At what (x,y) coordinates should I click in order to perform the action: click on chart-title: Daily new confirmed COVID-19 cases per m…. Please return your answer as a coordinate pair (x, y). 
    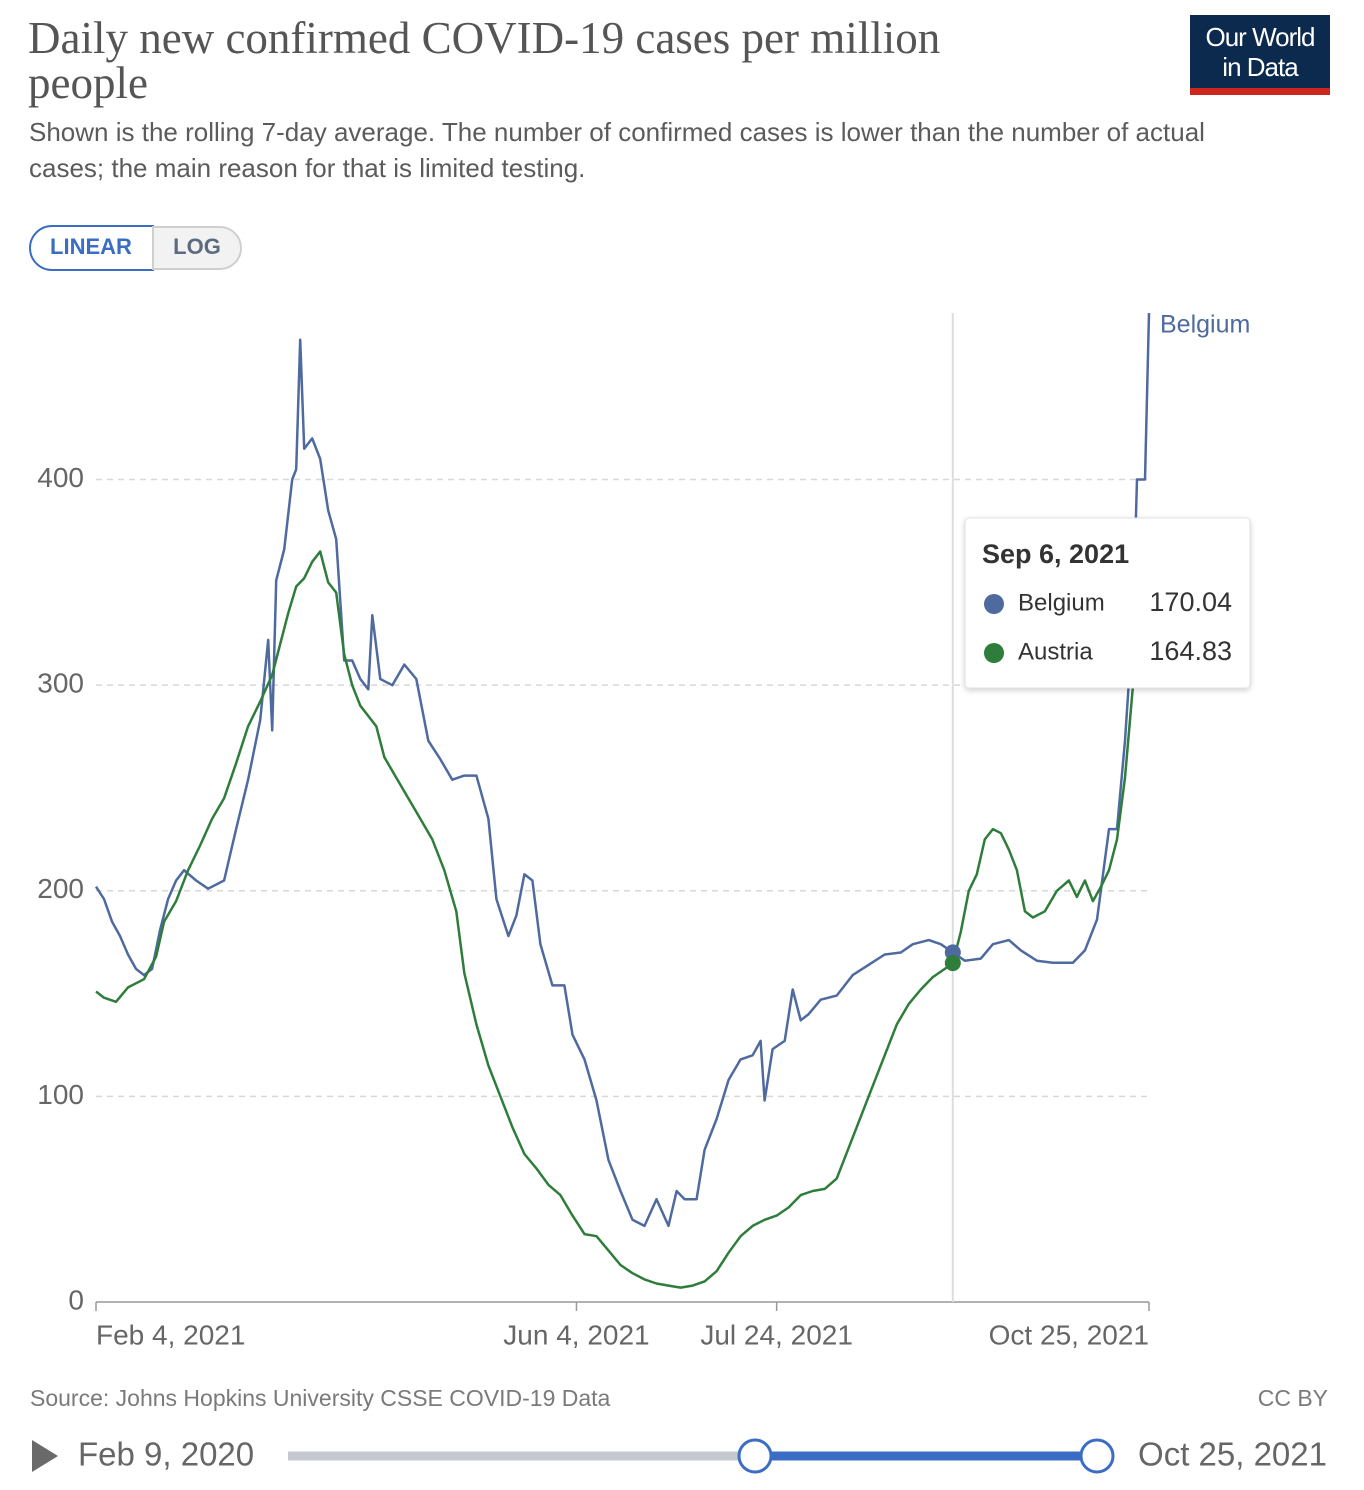
    Looking at the image, I should click on (484, 60).